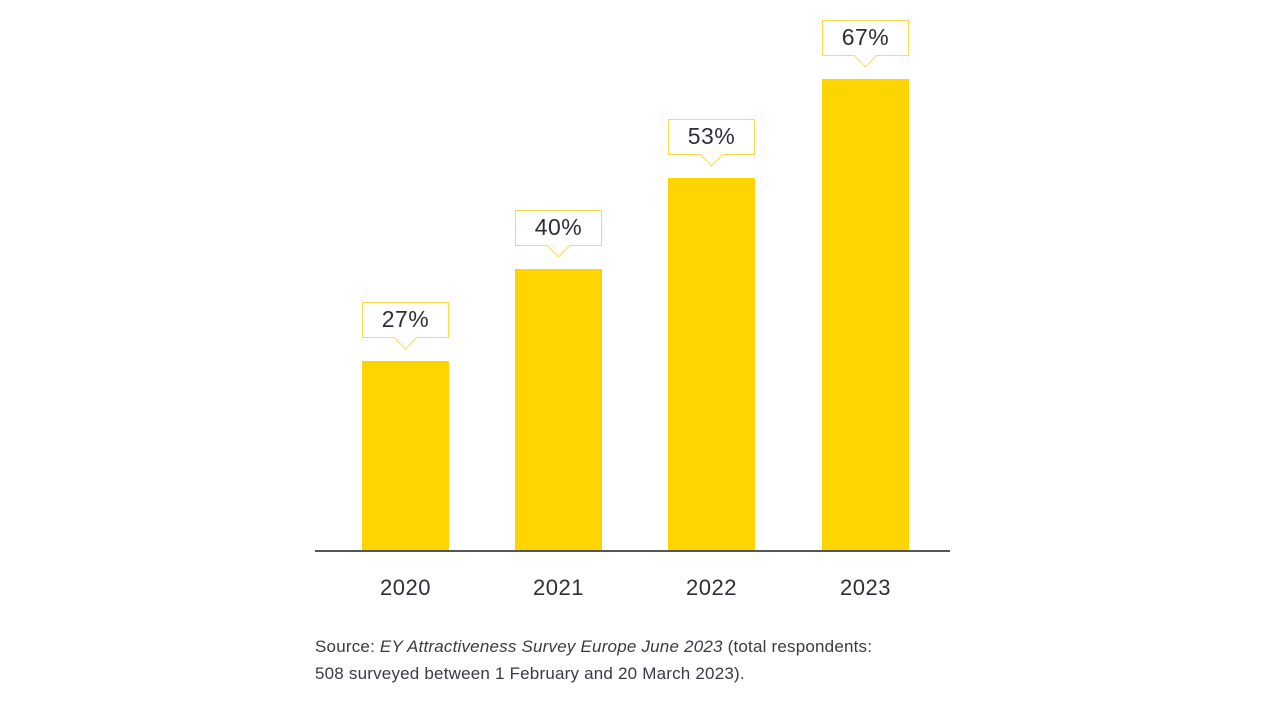  I want to click on bar-2021, so click(558, 410).